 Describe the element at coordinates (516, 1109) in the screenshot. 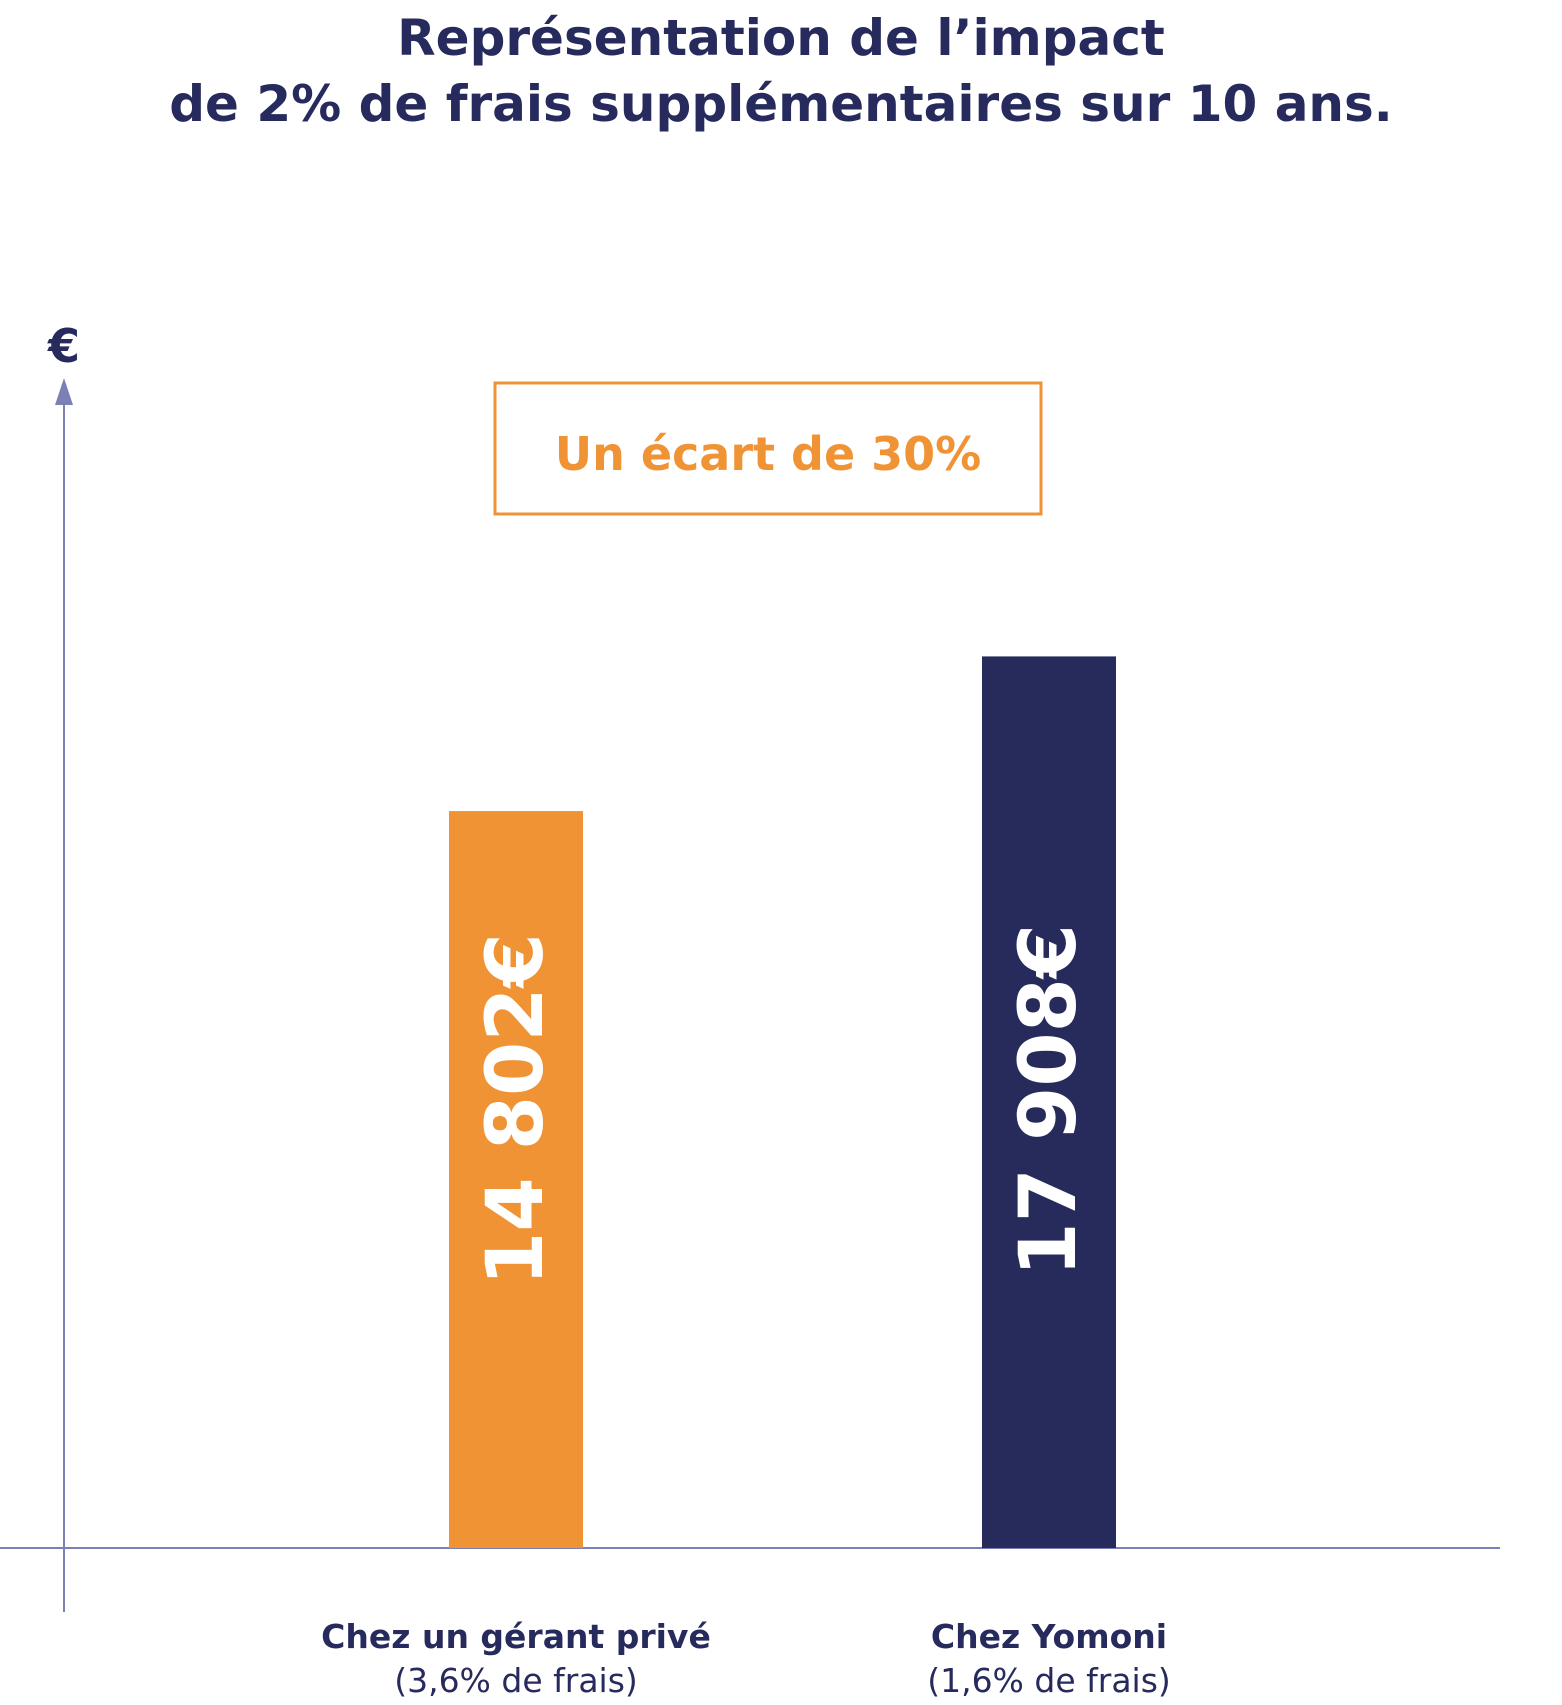

I see `bar-value-label-0: 14 802€` at that location.